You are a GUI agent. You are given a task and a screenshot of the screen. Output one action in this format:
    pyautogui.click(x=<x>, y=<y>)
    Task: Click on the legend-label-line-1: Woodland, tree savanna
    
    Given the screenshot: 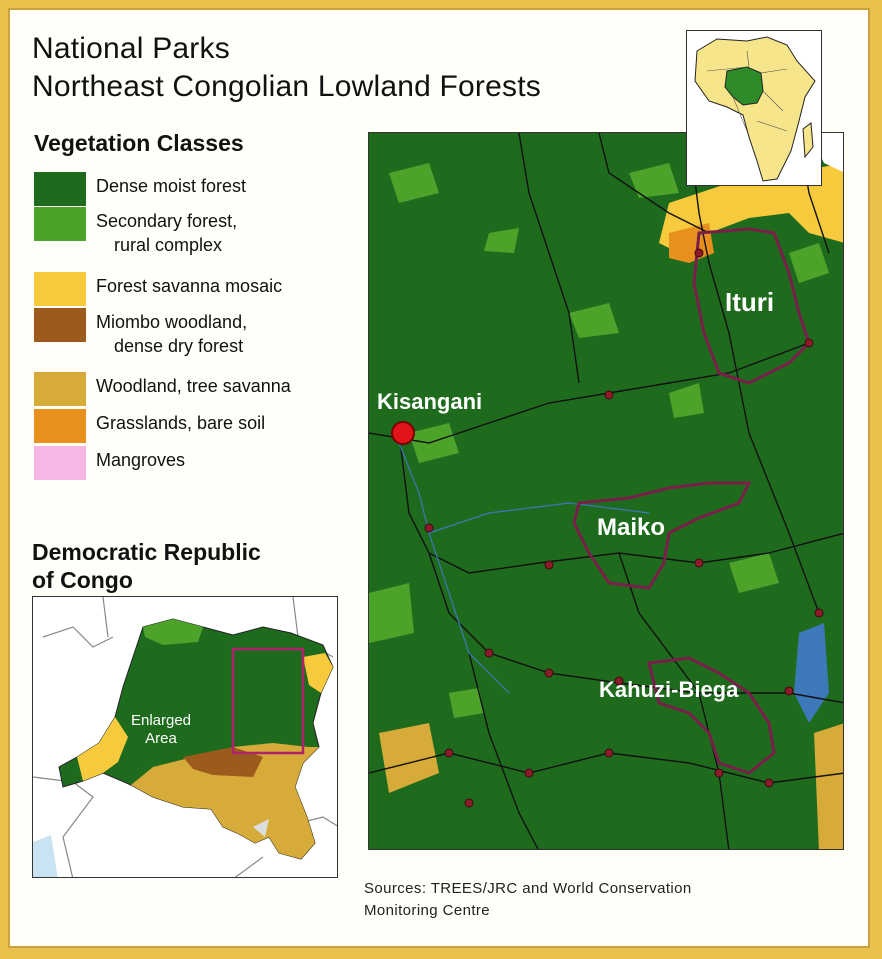 What is the action you would take?
    pyautogui.click(x=193, y=386)
    